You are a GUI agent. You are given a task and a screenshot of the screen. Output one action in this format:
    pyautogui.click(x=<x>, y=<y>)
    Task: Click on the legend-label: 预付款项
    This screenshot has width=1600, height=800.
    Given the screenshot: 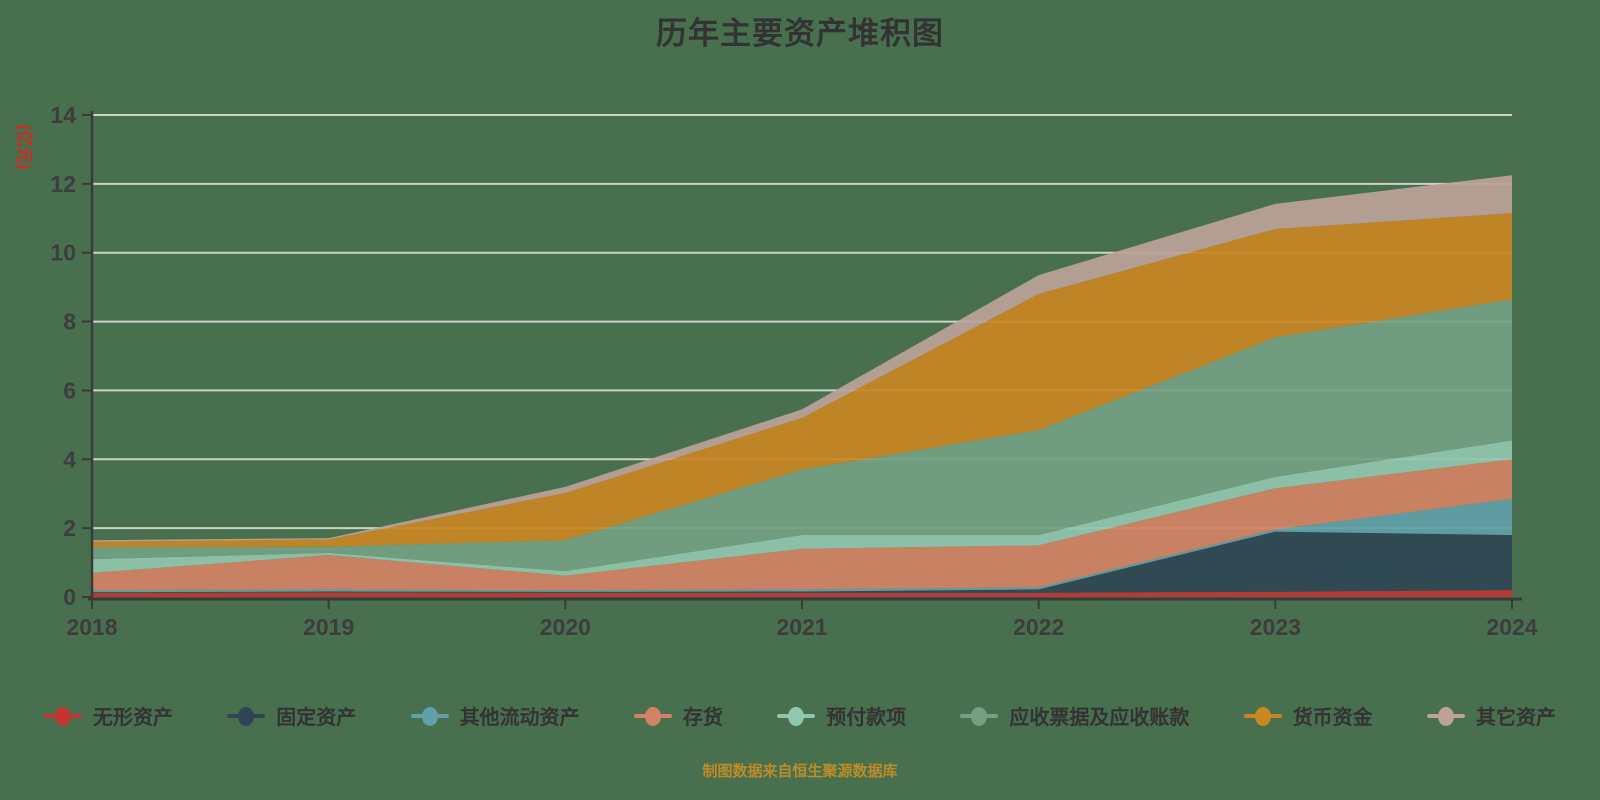 What is the action you would take?
    pyautogui.click(x=866, y=718)
    